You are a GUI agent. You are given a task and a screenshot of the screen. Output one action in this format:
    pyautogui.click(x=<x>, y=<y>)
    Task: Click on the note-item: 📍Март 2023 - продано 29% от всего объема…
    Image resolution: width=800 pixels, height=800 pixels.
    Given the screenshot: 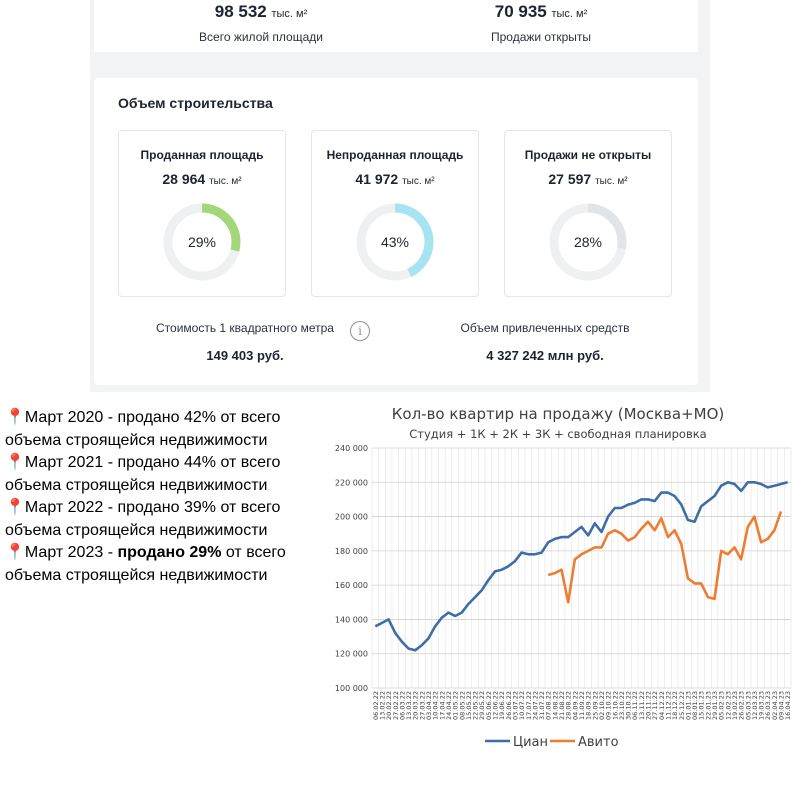 What is the action you would take?
    pyautogui.click(x=145, y=564)
    